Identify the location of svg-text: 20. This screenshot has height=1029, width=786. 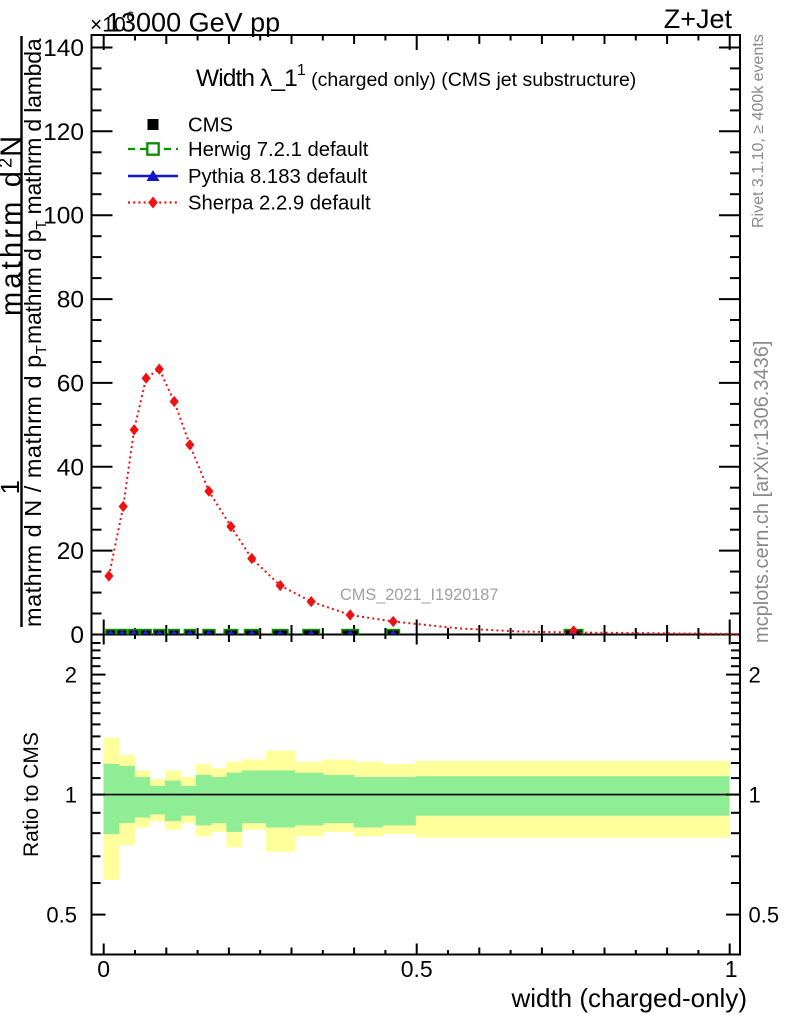
(70, 551).